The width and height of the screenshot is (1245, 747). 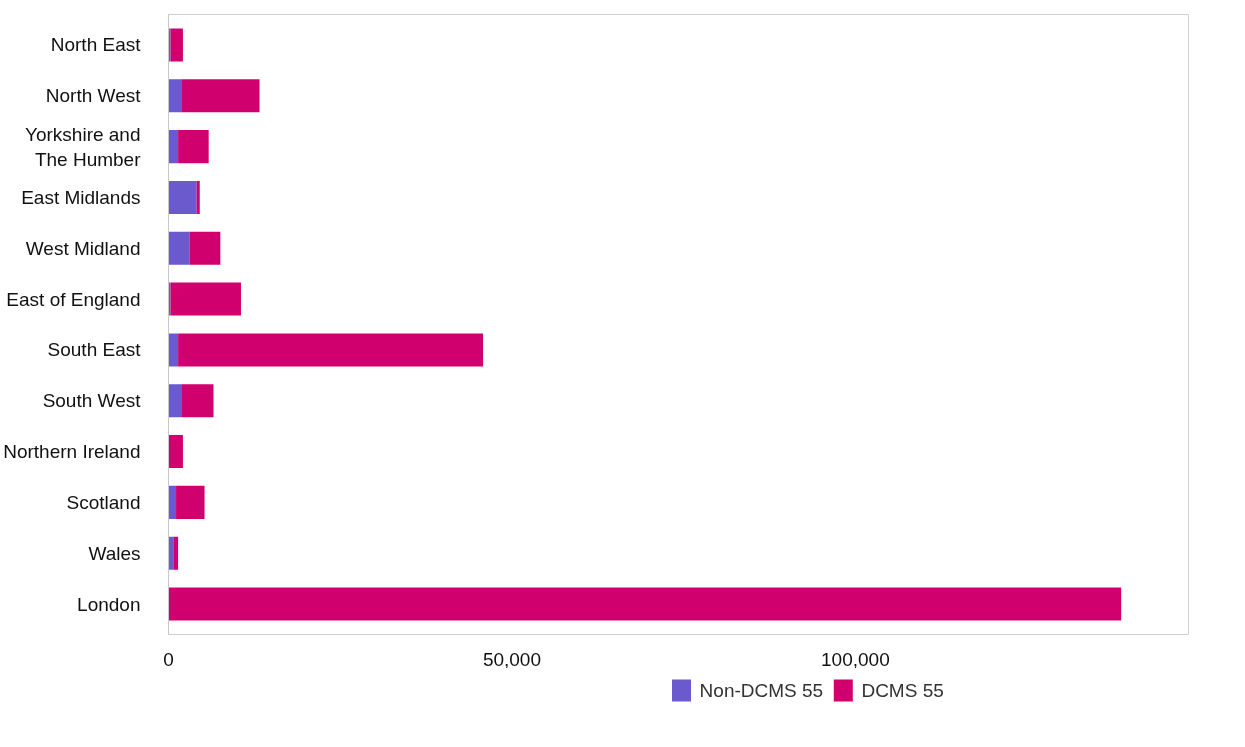 I want to click on legend-label: Non-DCMS 55, so click(x=761, y=690).